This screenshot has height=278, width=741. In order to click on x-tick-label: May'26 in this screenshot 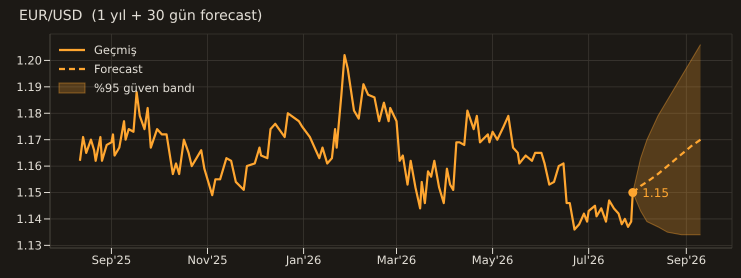, I will do `click(493, 260)`.